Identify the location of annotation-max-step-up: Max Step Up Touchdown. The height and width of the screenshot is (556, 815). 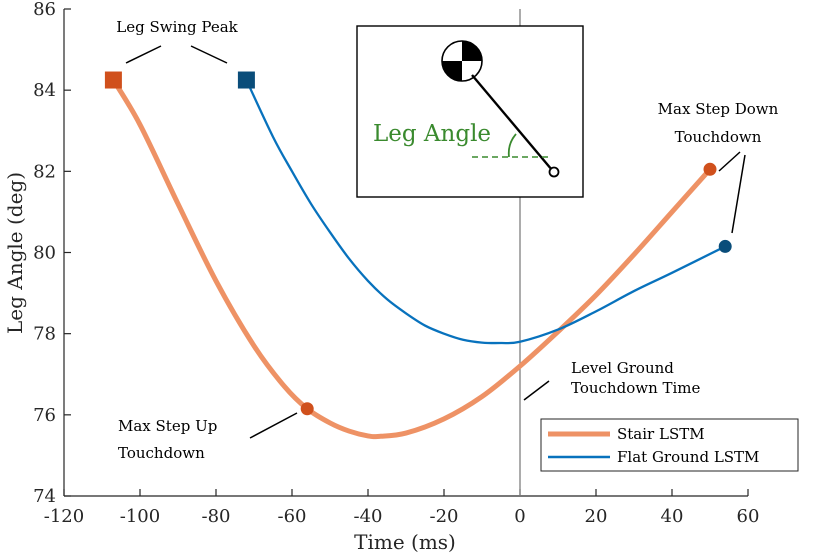
(208, 437).